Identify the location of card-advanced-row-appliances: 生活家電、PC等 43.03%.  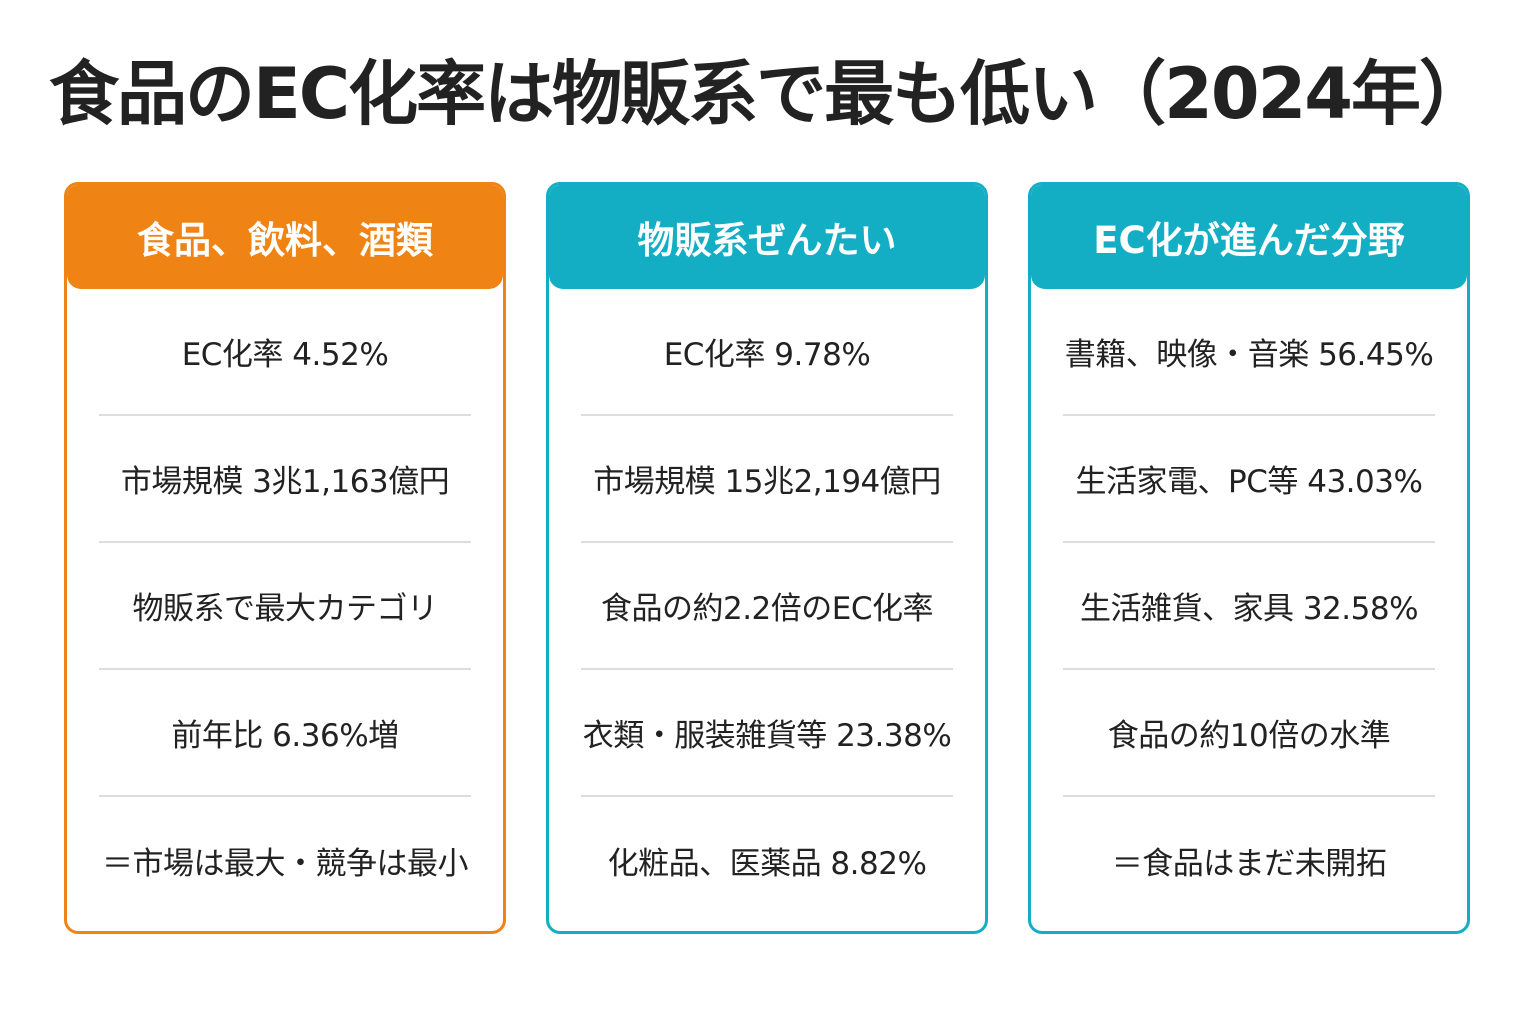
(1249, 479).